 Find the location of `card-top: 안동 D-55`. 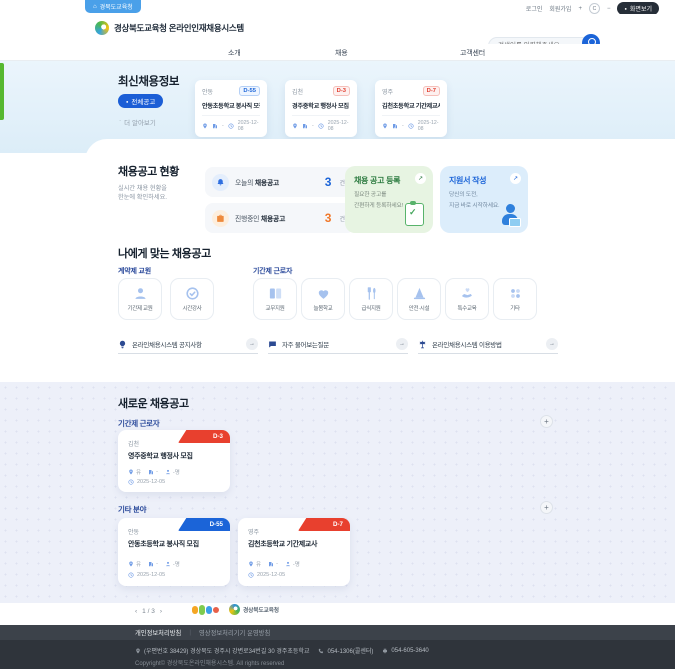

card-top: 안동 D-55 is located at coordinates (231, 91).